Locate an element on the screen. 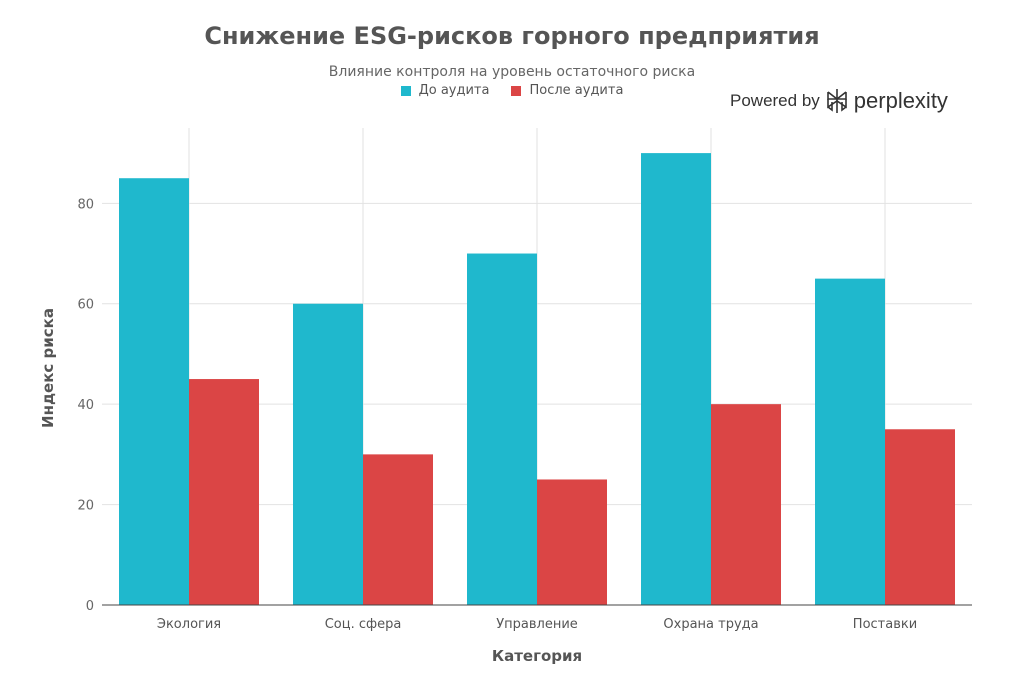  x-tick-label: Охрана труда is located at coordinates (710, 624).